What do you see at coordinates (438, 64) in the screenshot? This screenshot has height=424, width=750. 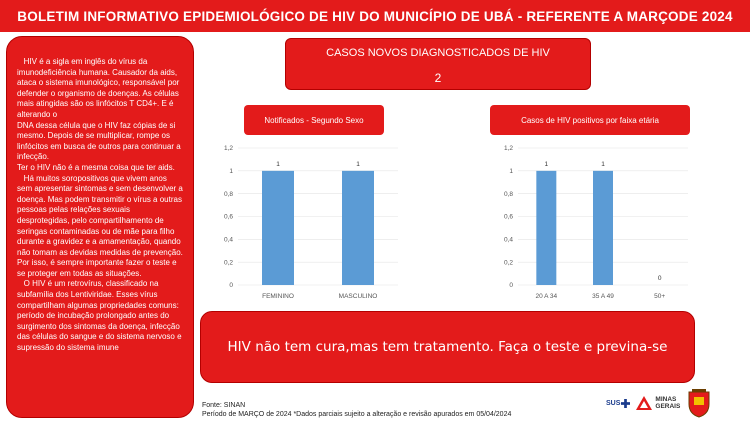 I see `new-cases-panel: CASOS NOVOS DIAGNOSTICADOS DE HIV 2` at bounding box center [438, 64].